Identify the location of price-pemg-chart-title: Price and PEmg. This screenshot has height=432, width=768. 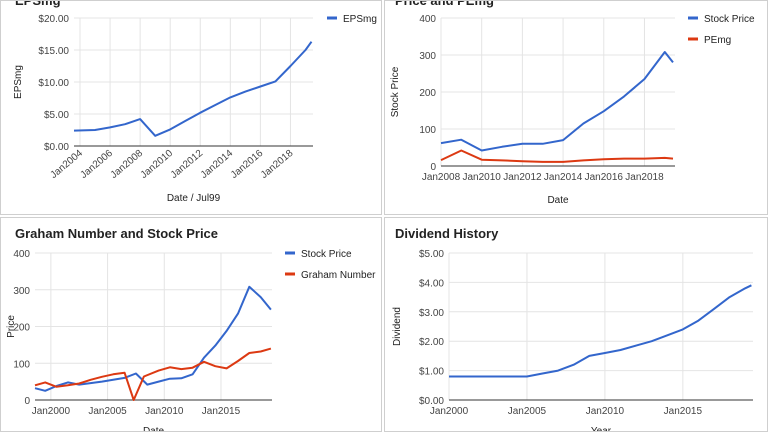
(444, 4).